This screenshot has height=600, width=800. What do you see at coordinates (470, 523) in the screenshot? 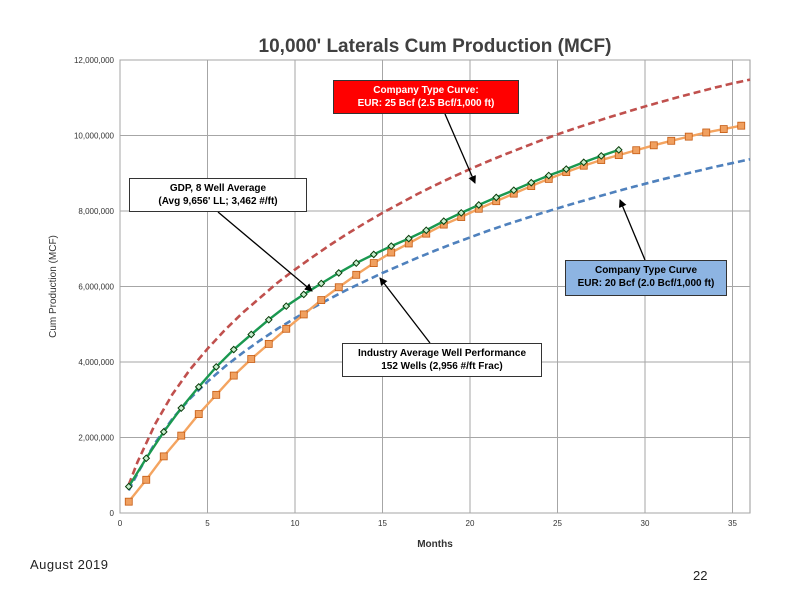
I see `x-tick-label: 20` at bounding box center [470, 523].